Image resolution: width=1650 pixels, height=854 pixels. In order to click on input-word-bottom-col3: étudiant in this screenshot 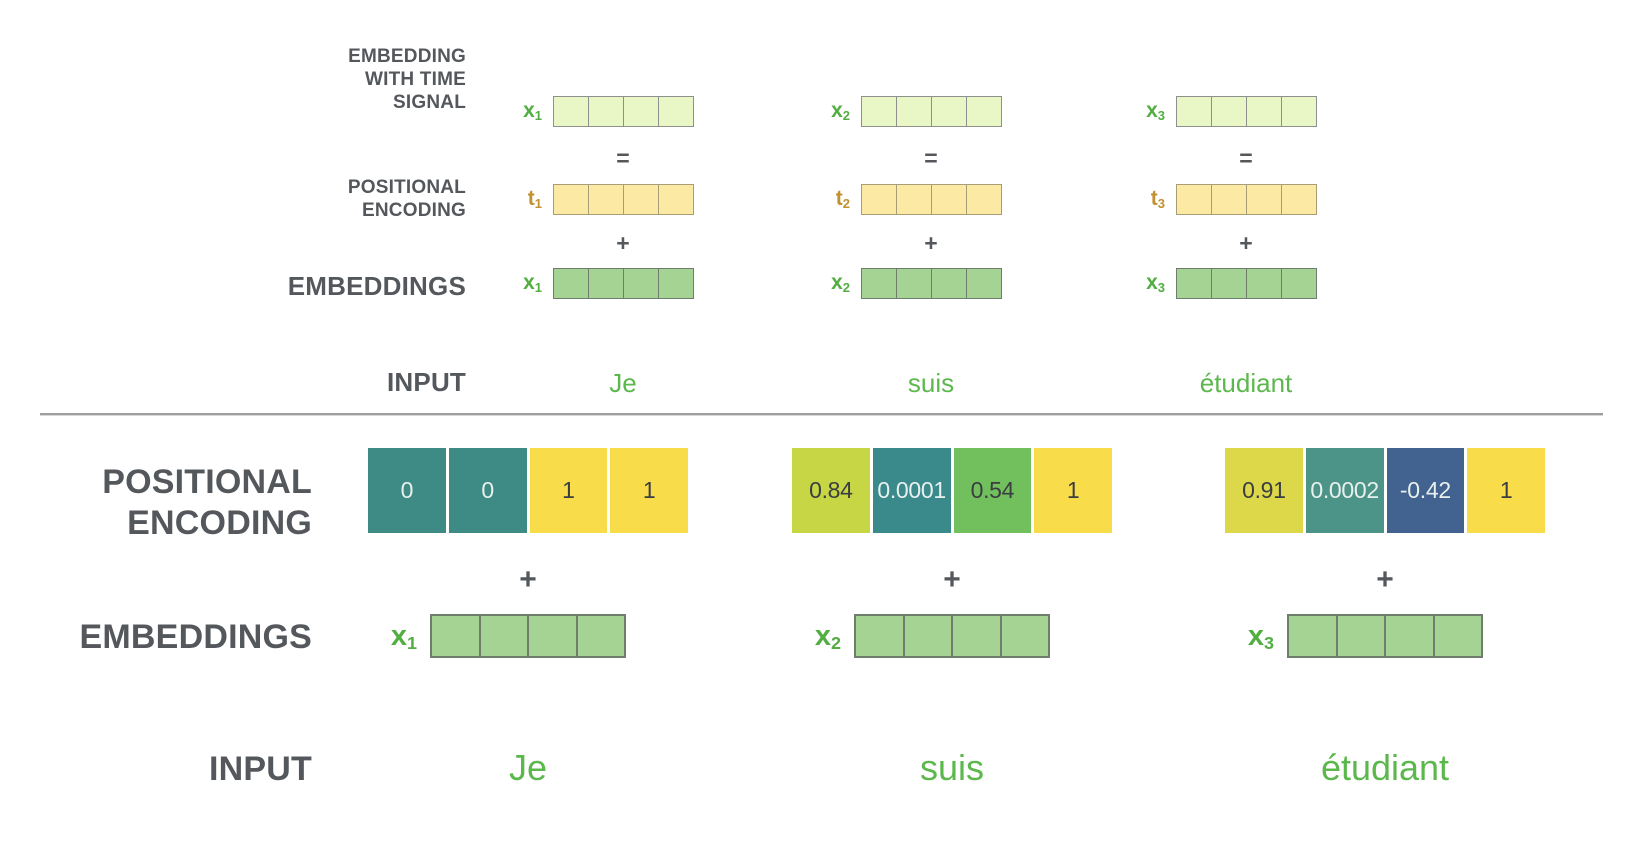, I will do `click(1385, 767)`.